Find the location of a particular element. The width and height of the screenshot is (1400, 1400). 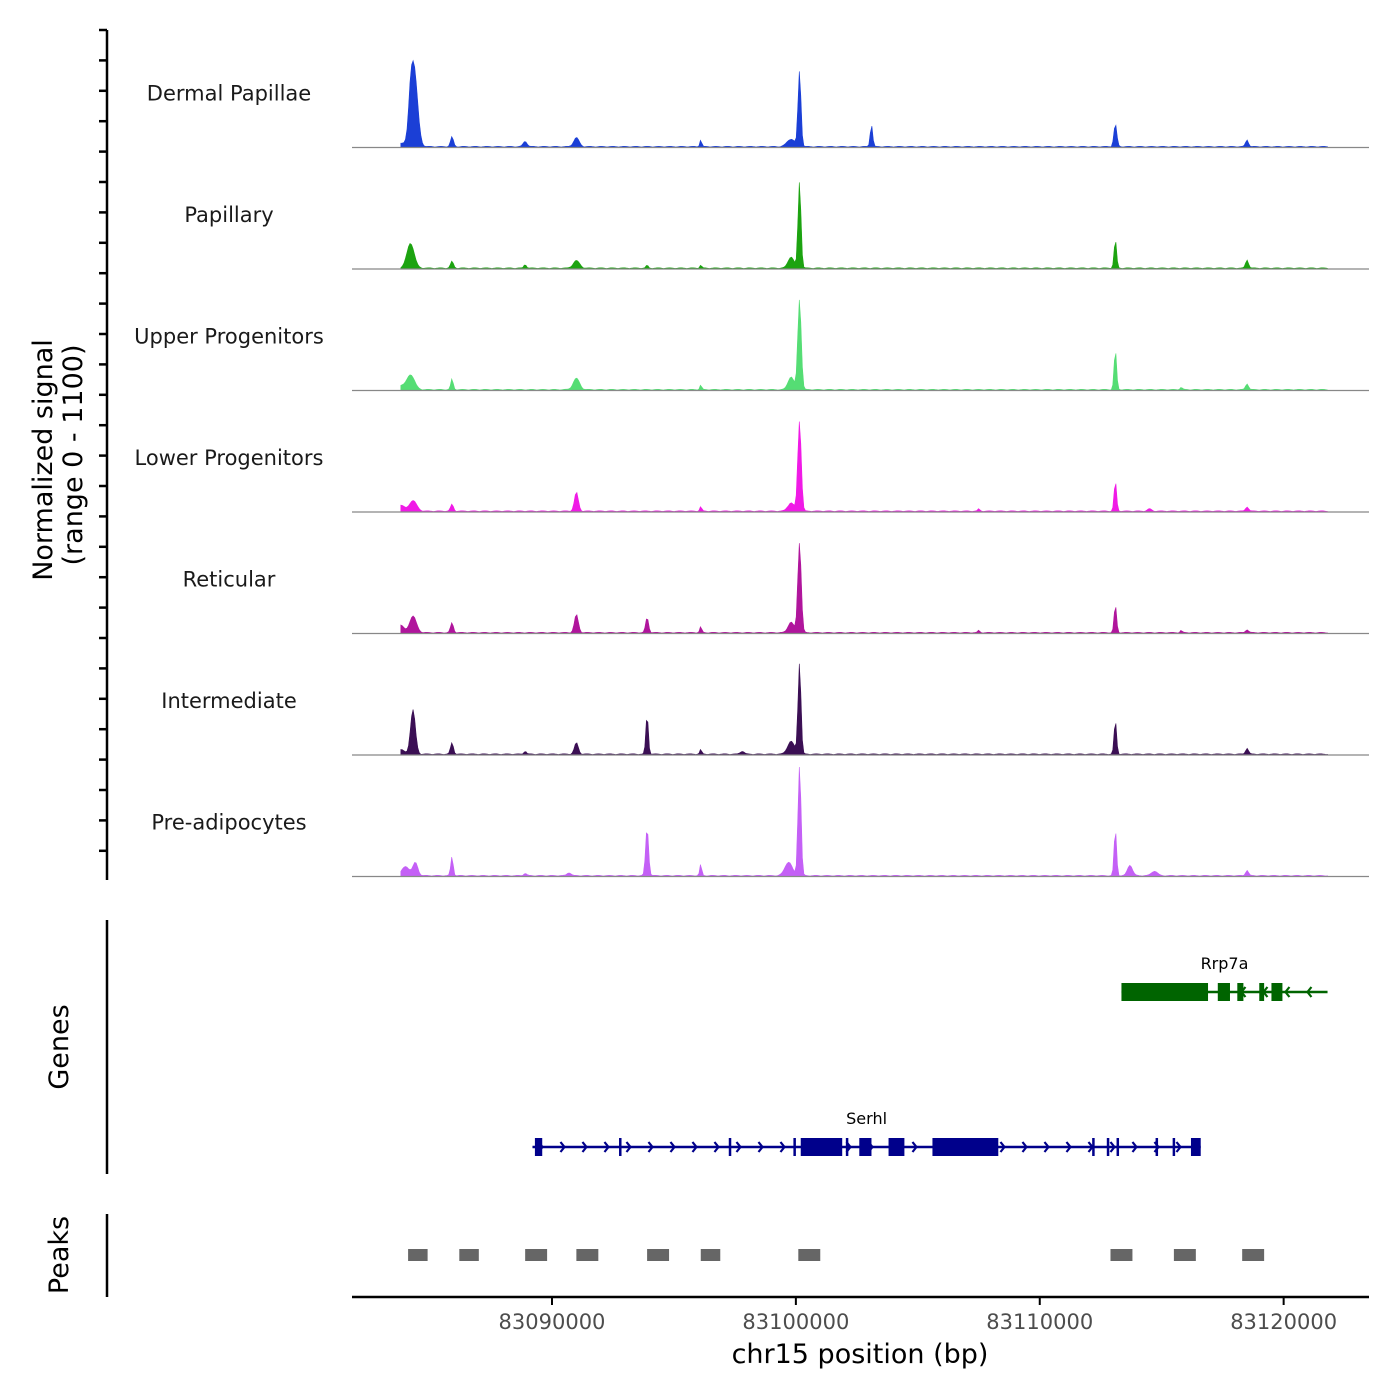

signal-track-5: Intermediate is located at coordinates (765, 709).